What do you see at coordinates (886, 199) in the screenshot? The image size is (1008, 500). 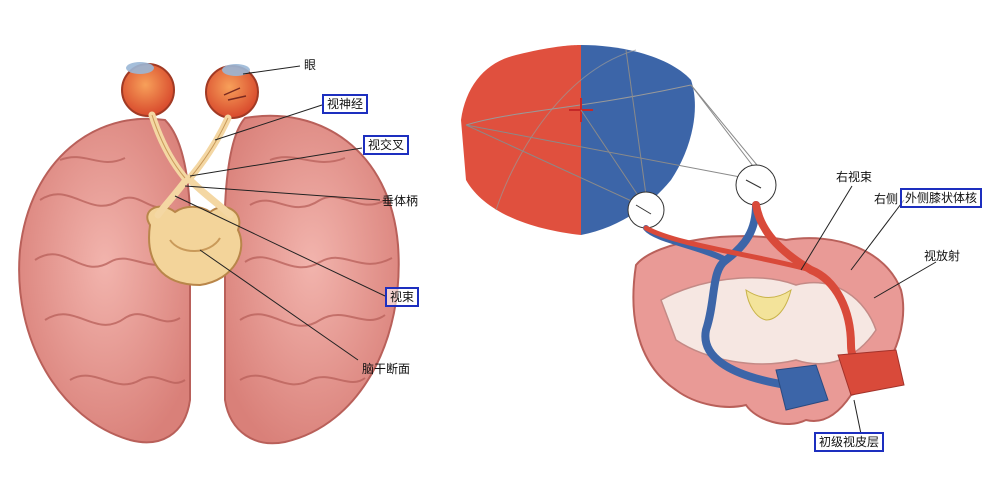 I see `label-right-prefix: 右侧` at bounding box center [886, 199].